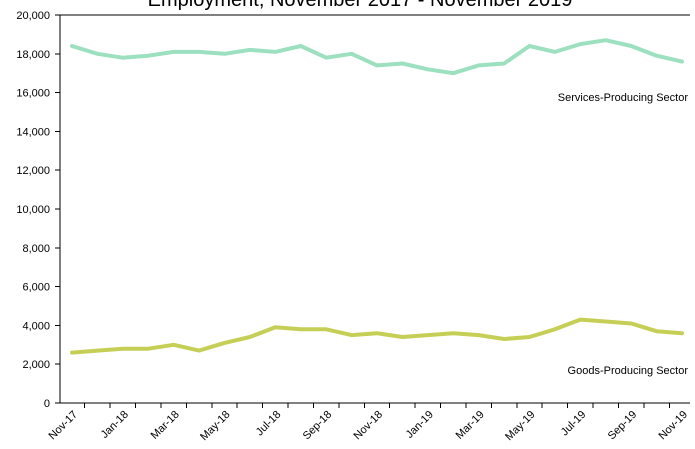 This screenshot has width=695, height=449. Describe the element at coordinates (36, 288) in the screenshot. I see `y-tick-label: 6,000` at that location.